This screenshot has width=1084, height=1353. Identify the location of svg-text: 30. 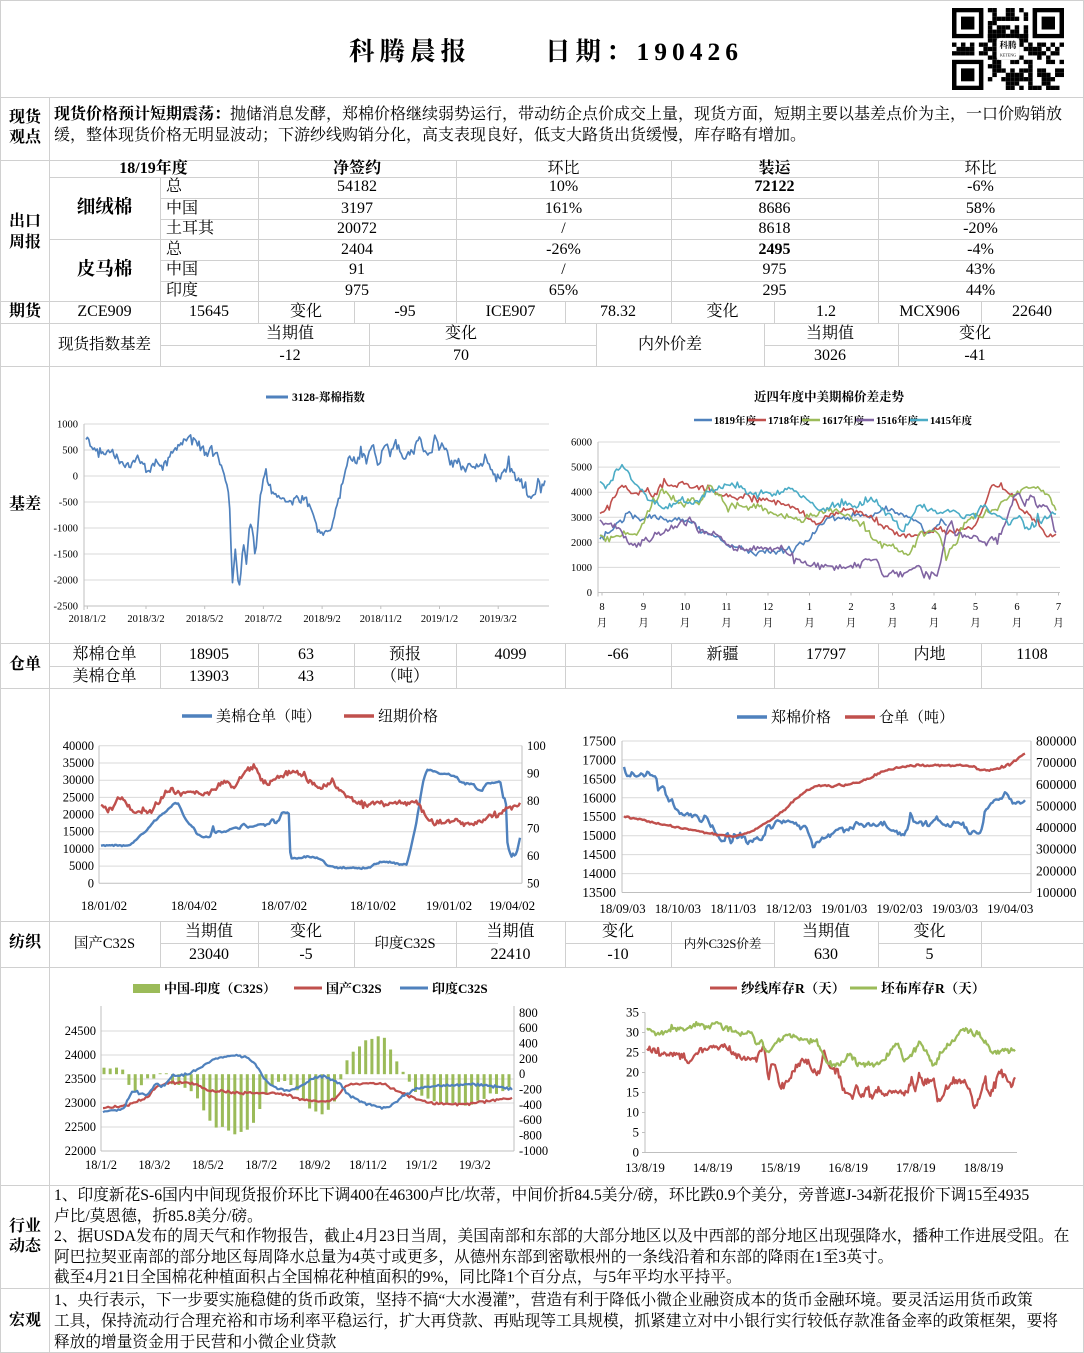
(632, 1032).